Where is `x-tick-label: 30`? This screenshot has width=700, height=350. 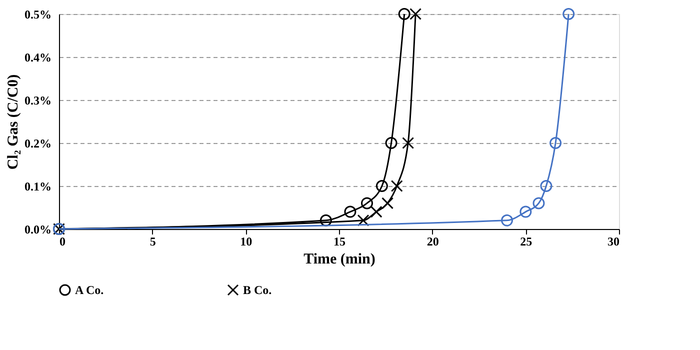
x-tick-label: 30 is located at coordinates (614, 241).